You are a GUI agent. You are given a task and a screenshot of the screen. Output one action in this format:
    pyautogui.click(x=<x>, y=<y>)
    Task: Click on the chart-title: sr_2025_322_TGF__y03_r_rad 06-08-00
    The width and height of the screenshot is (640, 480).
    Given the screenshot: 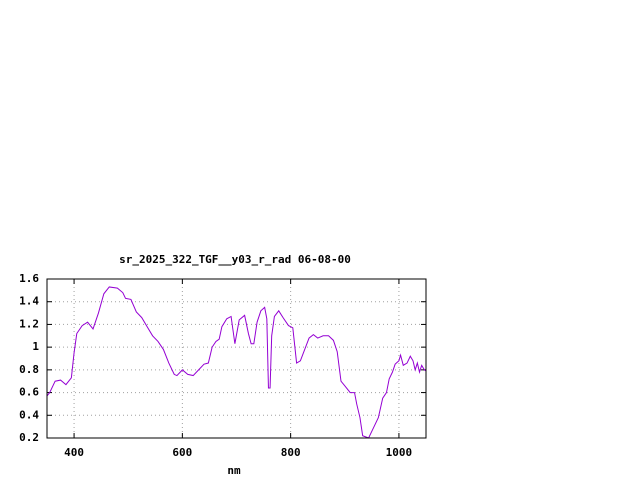 What is the action you would take?
    pyautogui.click(x=235, y=259)
    